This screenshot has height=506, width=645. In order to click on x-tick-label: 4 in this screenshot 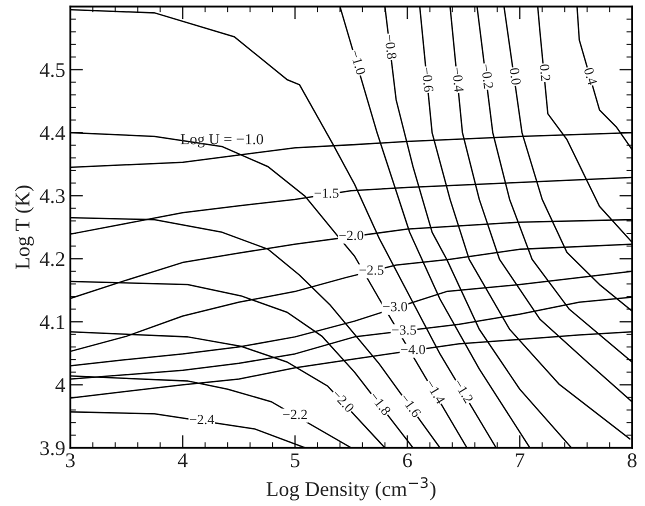, I will do `click(183, 460)`.